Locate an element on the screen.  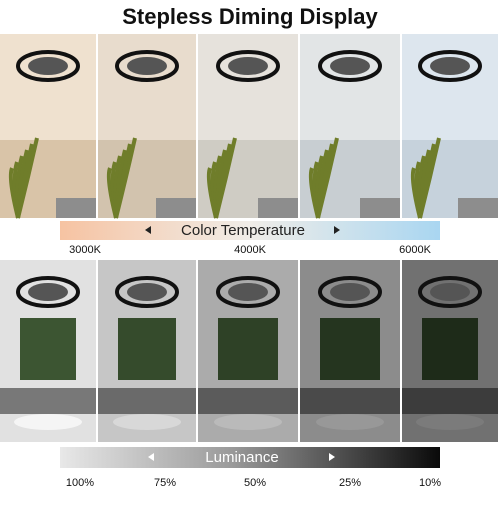
luminance-stop: 100% is located at coordinates (80, 483).